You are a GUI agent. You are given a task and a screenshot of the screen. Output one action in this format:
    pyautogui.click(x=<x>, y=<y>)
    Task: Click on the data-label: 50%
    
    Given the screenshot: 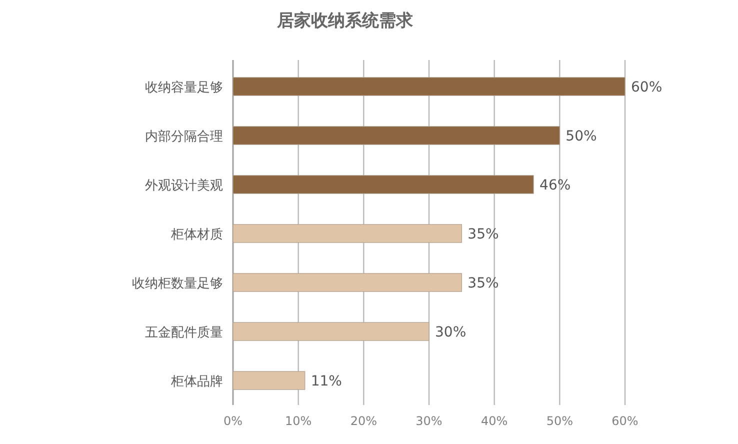 What is the action you would take?
    pyautogui.click(x=581, y=136)
    